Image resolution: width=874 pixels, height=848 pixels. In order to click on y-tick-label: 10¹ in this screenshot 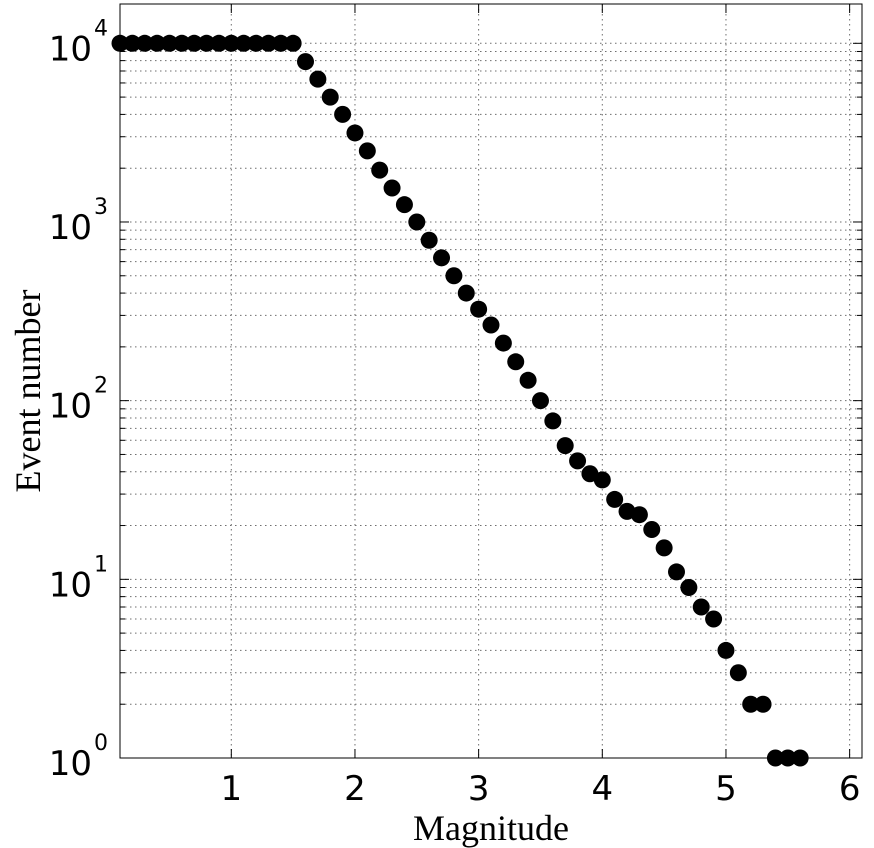, I will do `click(78, 578)`.